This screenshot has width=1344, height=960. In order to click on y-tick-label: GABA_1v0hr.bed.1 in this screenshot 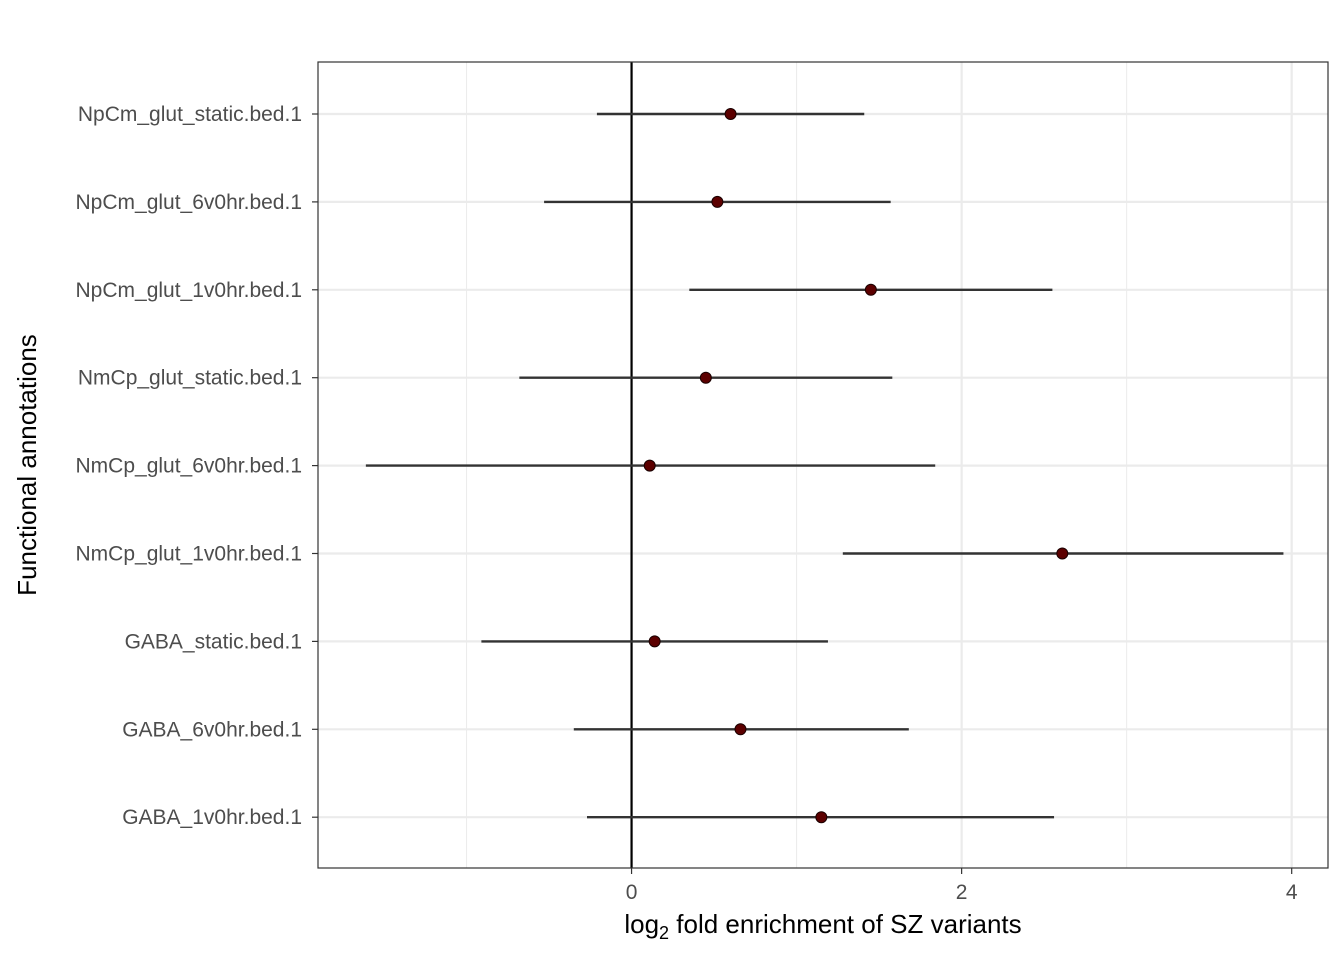, I will do `click(212, 817)`.